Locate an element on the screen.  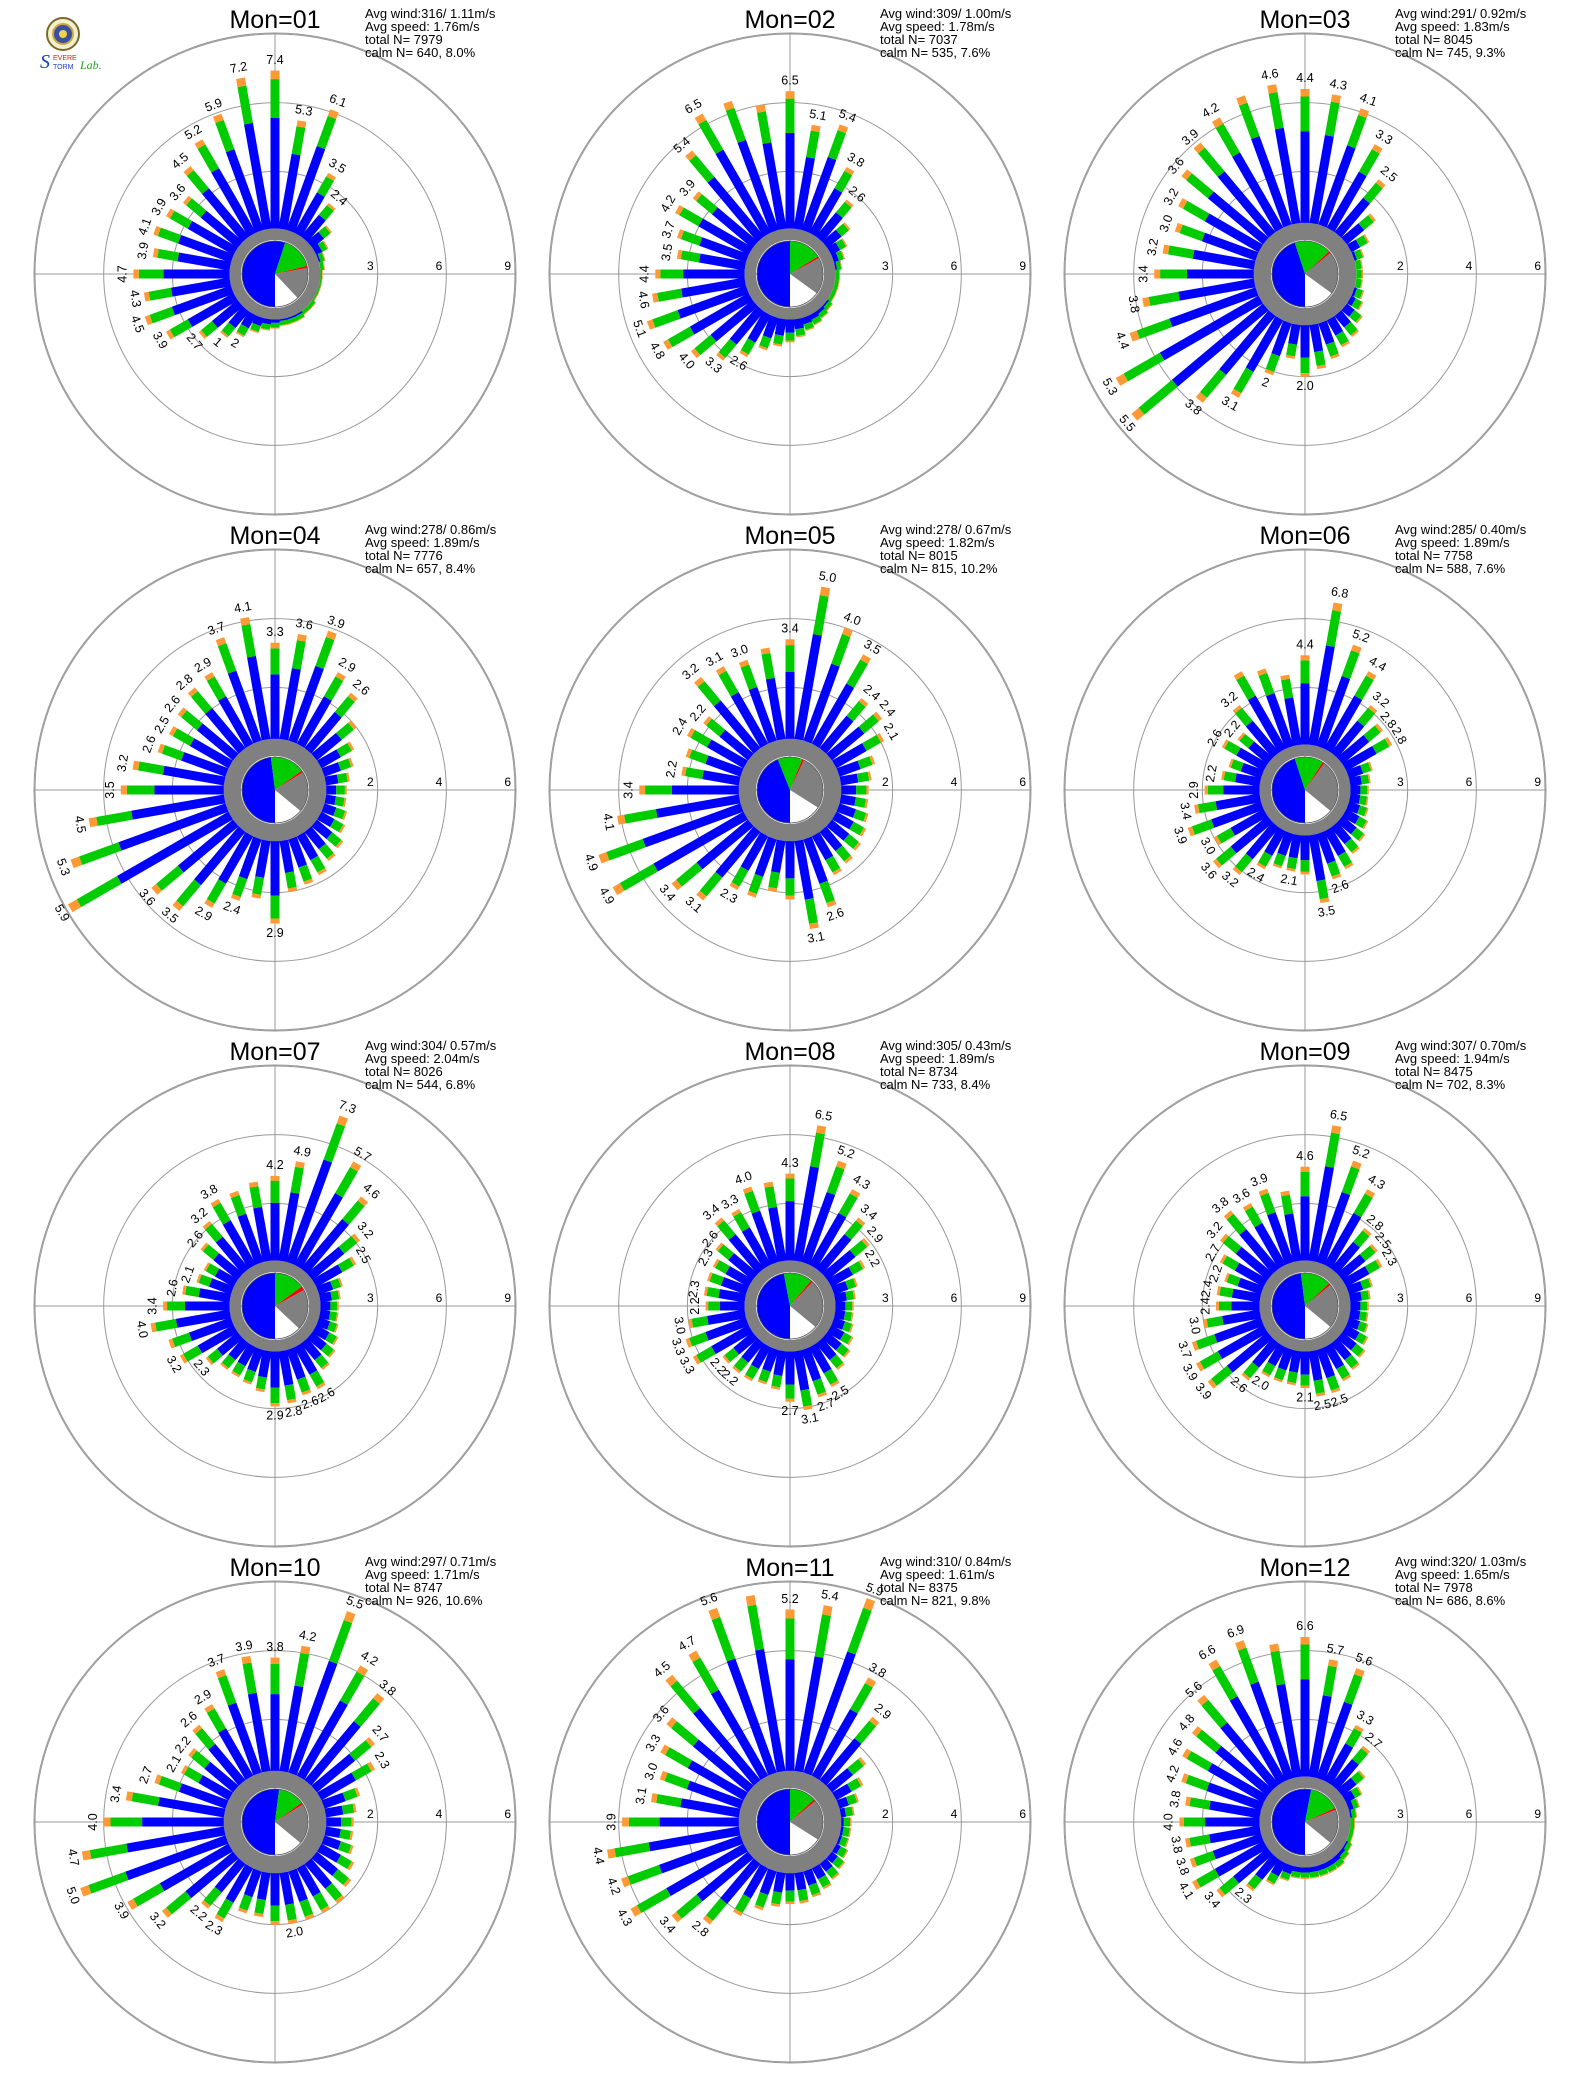
ring-label: 4 is located at coordinates (439, 782).